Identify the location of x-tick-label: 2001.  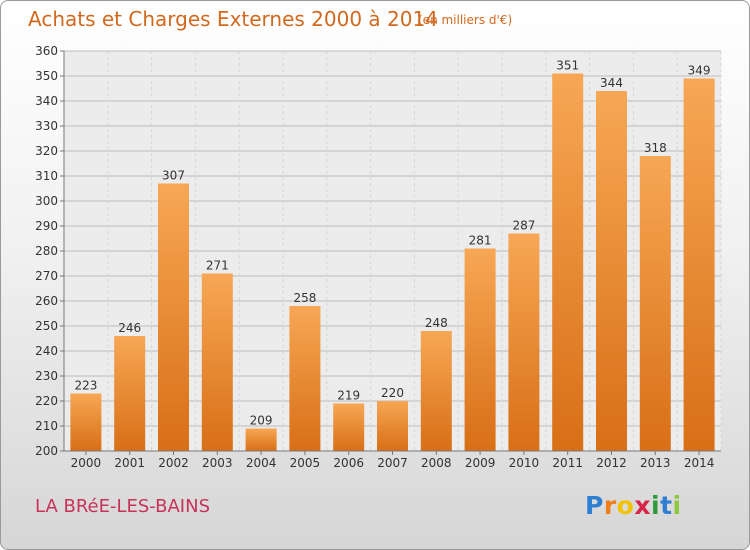
(129, 463).